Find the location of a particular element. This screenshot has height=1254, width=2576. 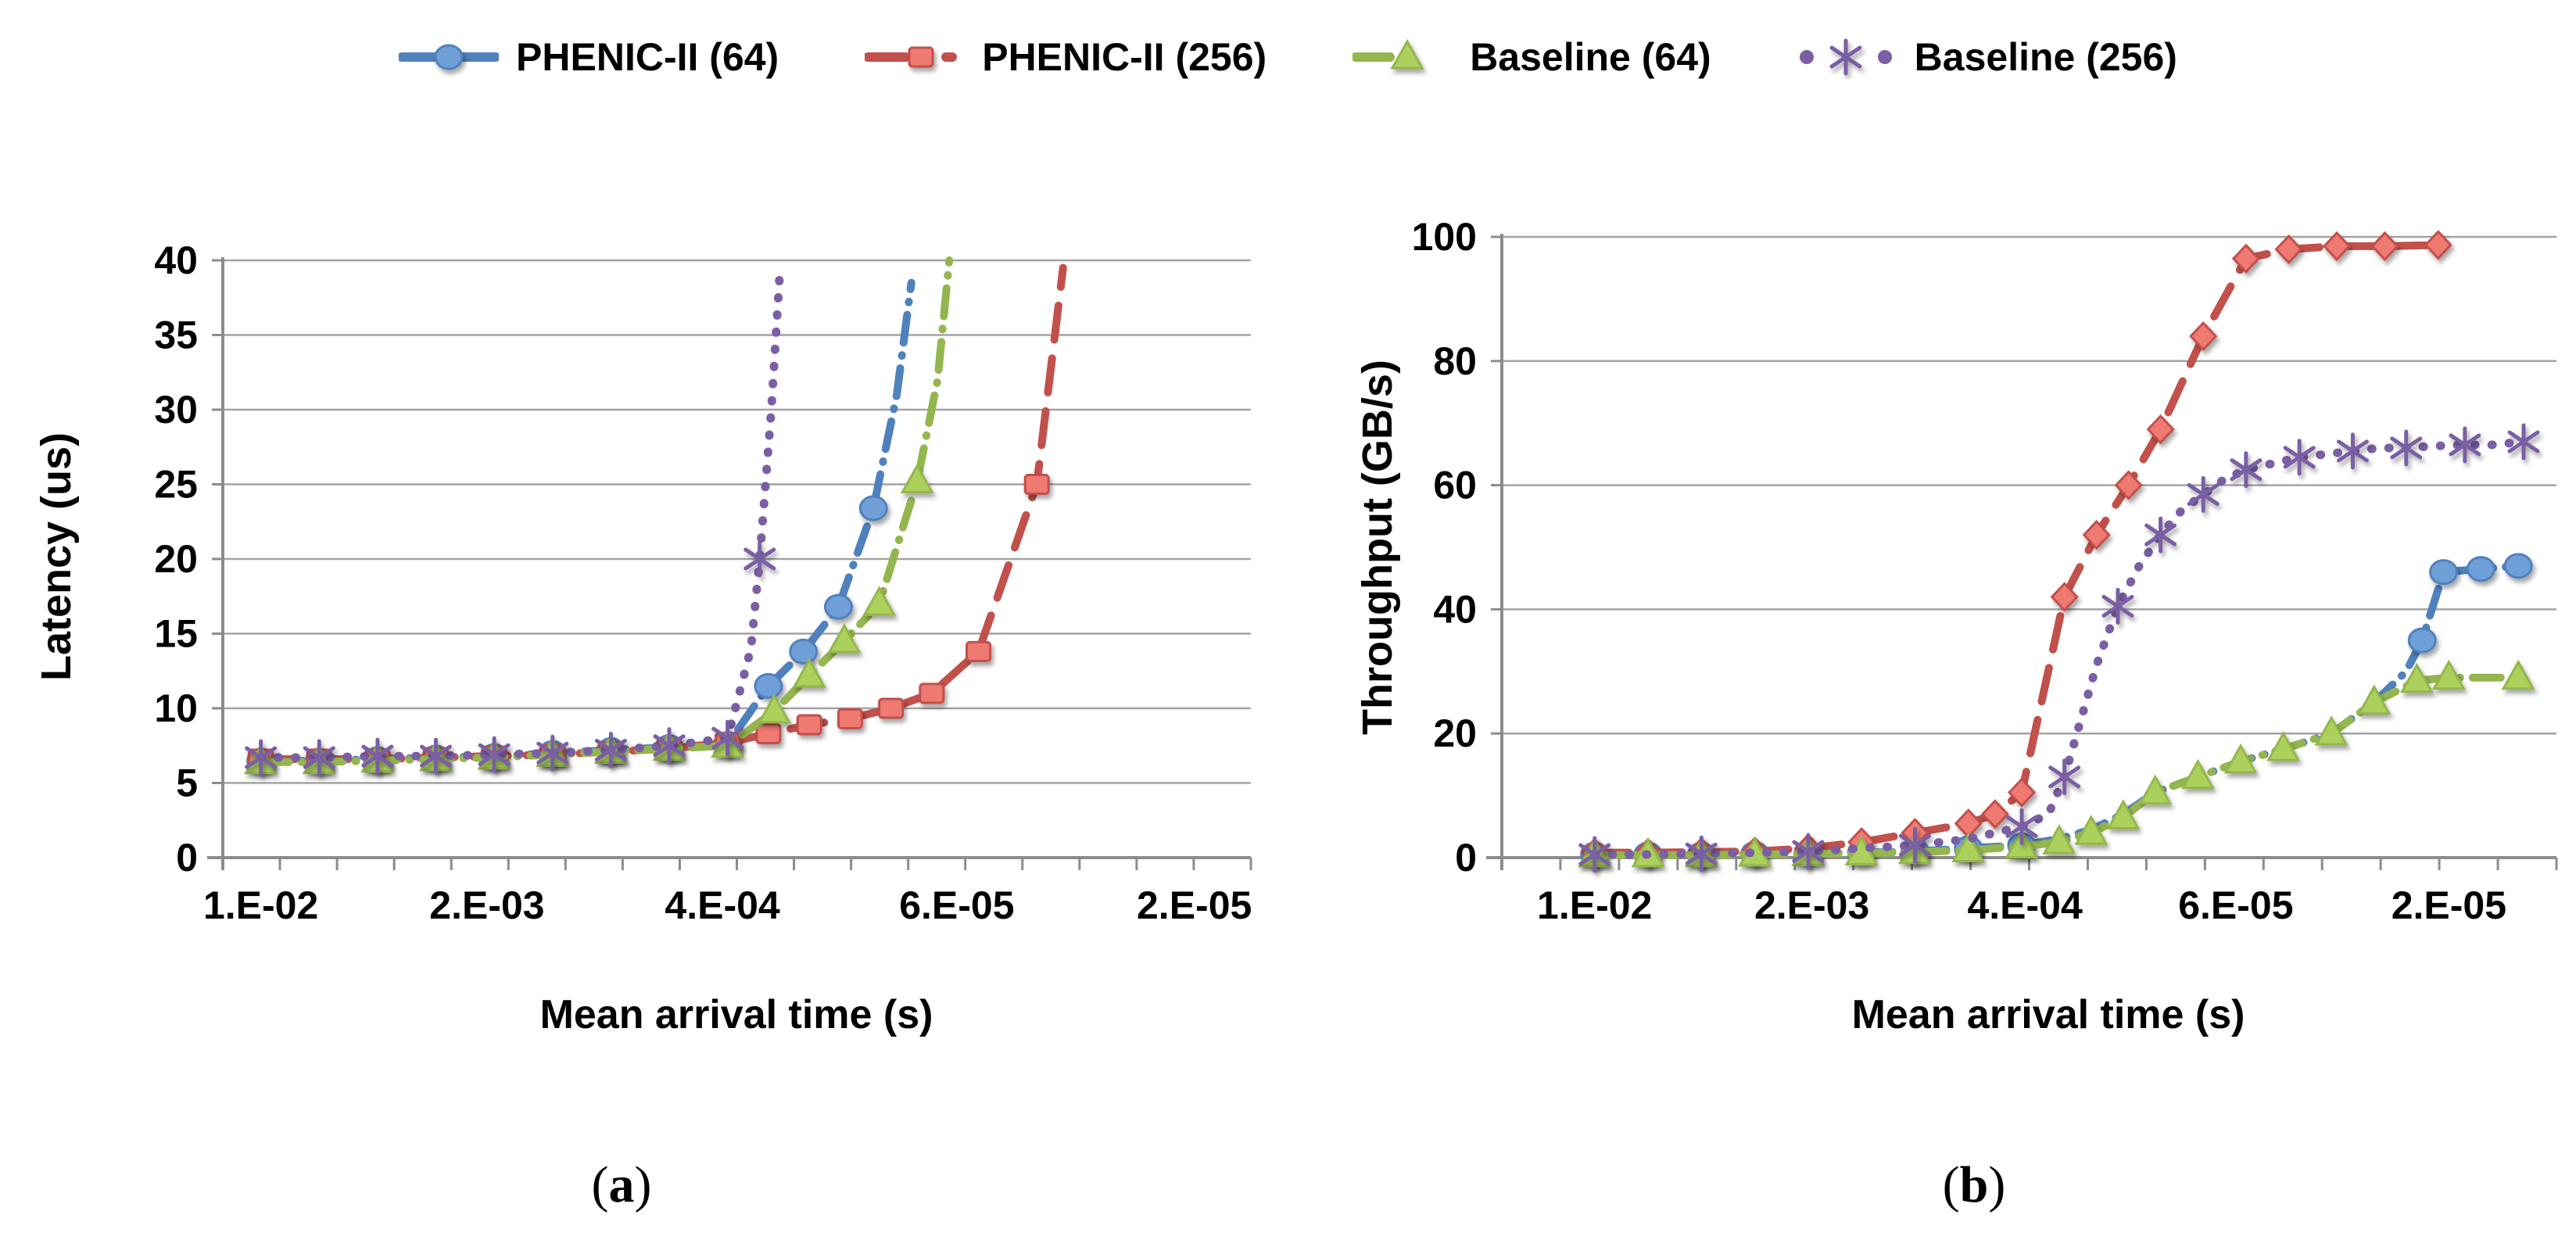

legend-marker-phenic-ii-64-icon is located at coordinates (450, 57).